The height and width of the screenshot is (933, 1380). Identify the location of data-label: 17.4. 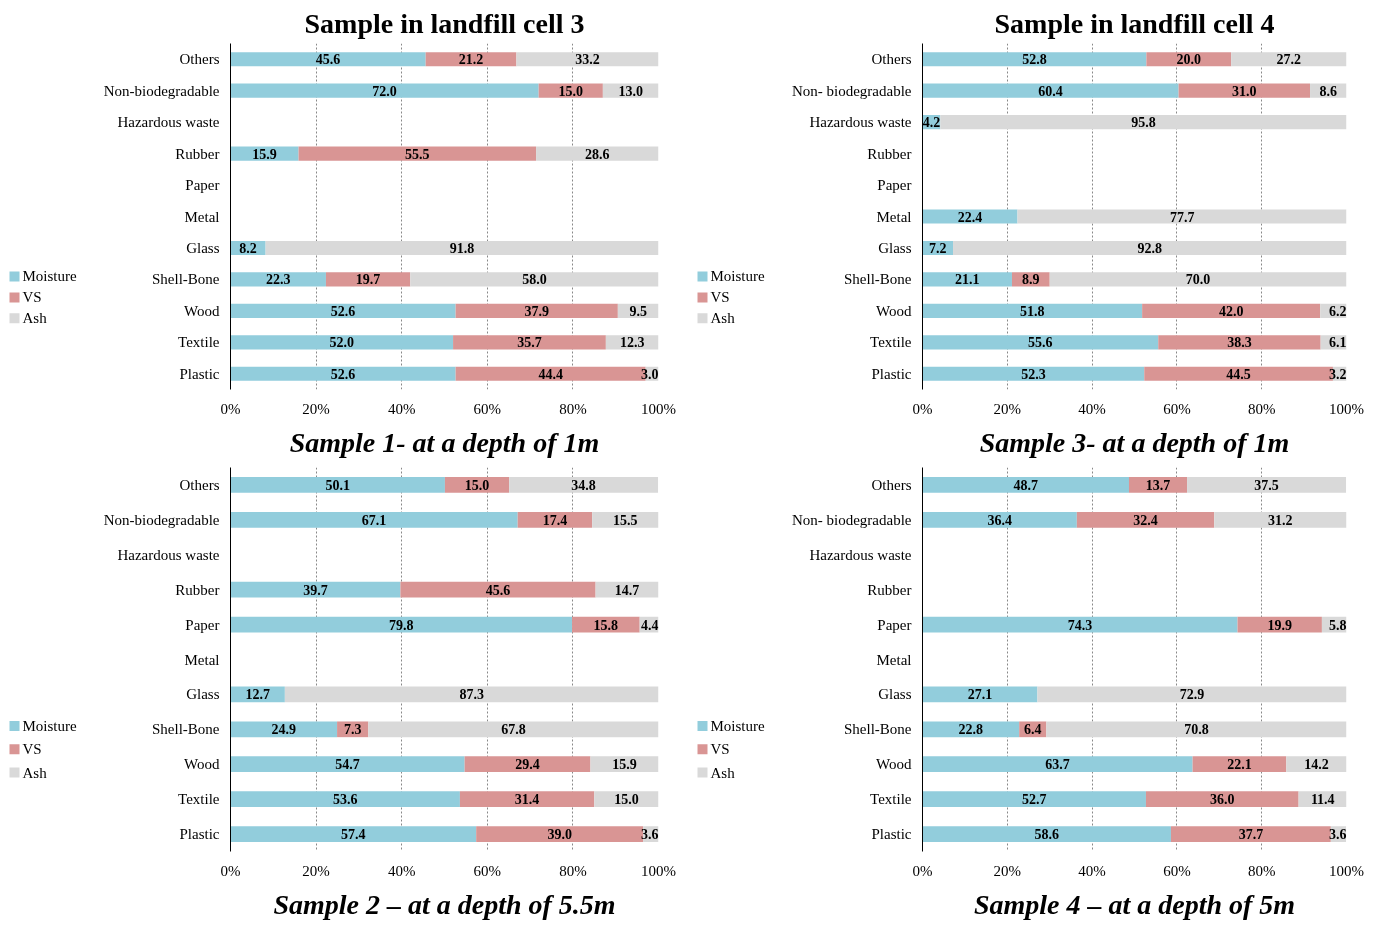
(555, 520).